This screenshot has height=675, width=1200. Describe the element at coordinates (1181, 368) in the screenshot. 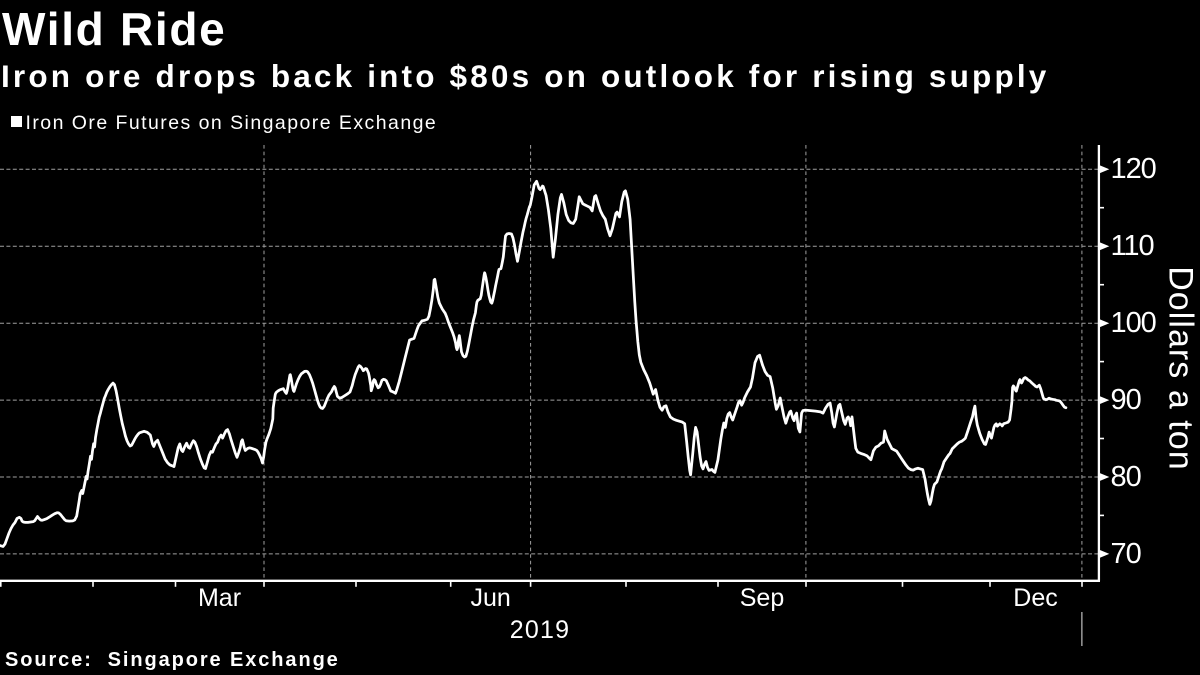

I see `svg-text: Dollars a ton` at that location.